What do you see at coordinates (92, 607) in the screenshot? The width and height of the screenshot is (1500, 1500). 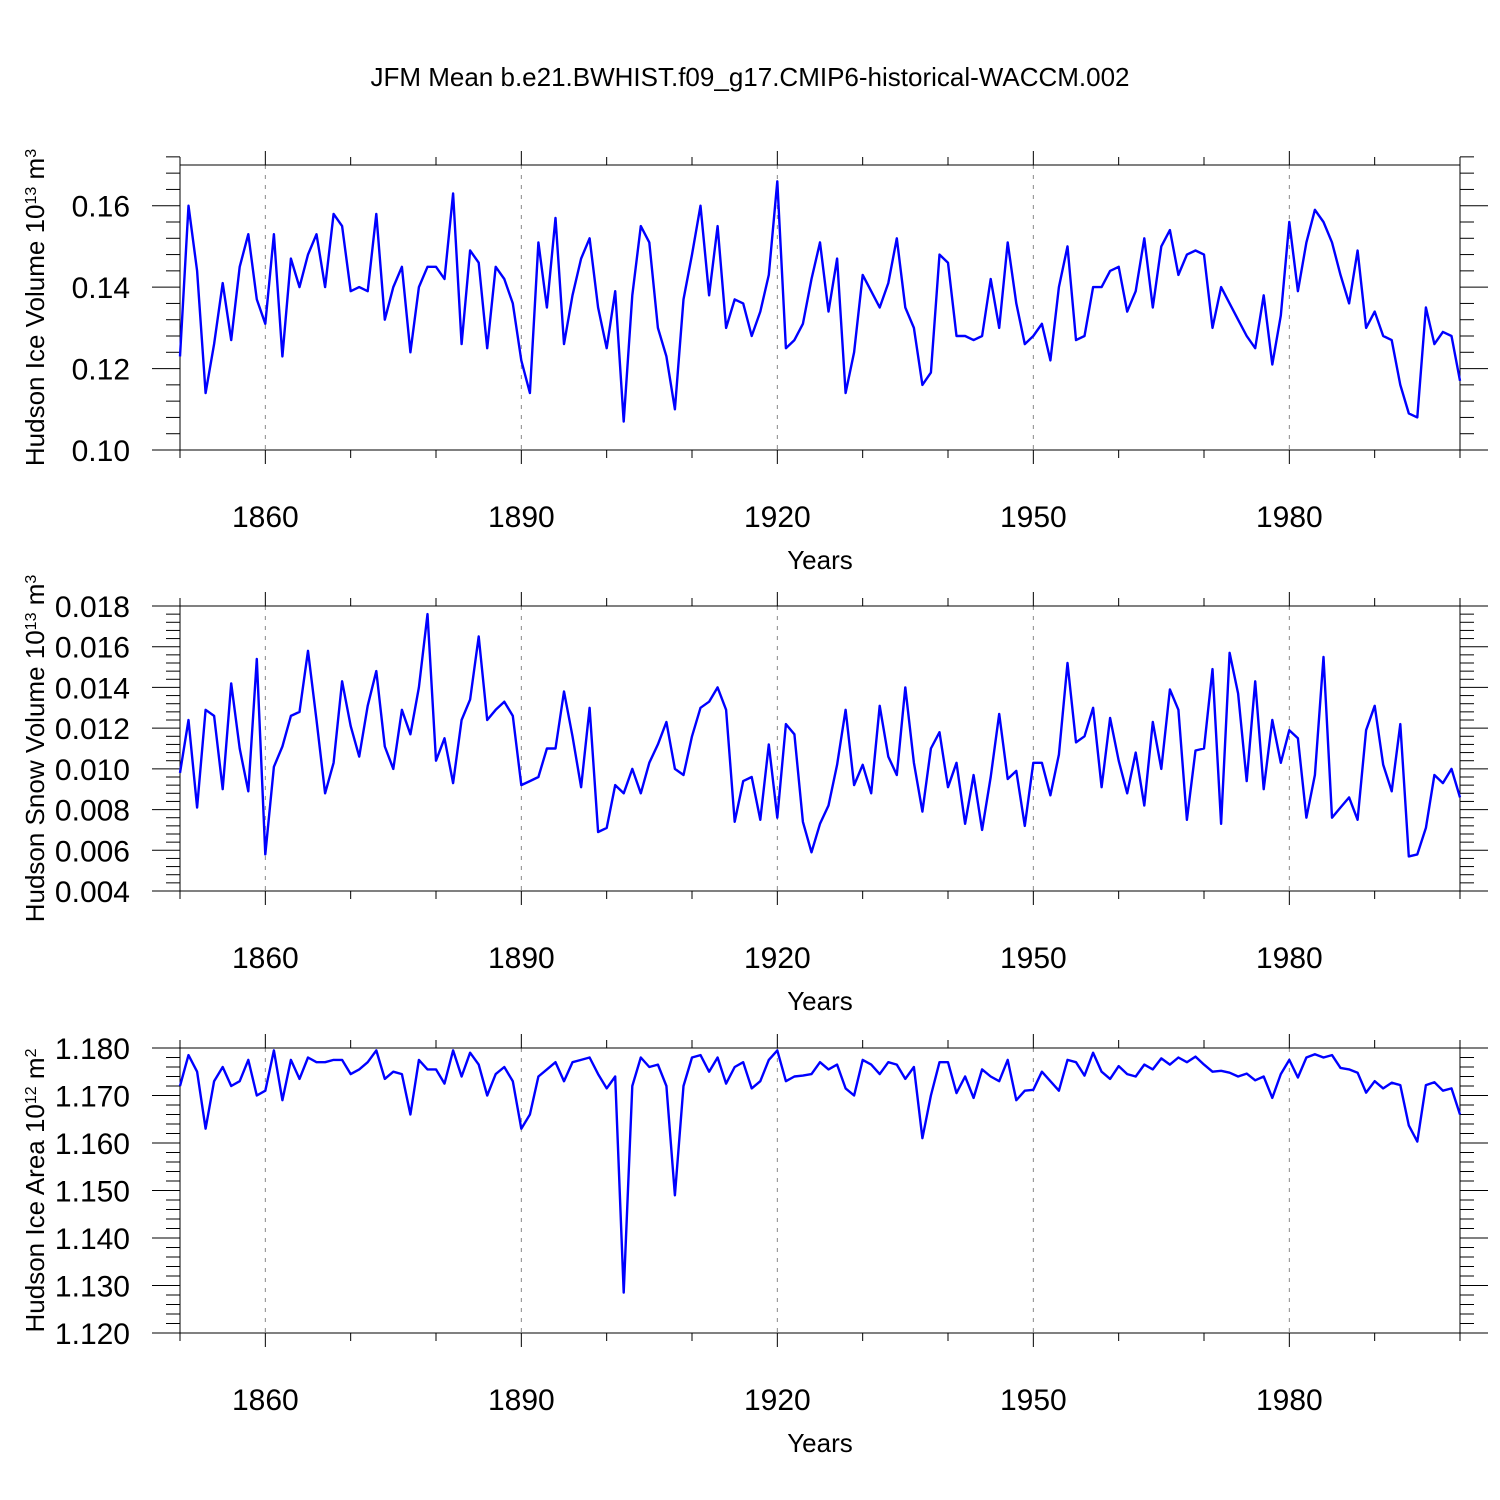 I see `snow-volume-ytick-label: 0.018` at bounding box center [92, 607].